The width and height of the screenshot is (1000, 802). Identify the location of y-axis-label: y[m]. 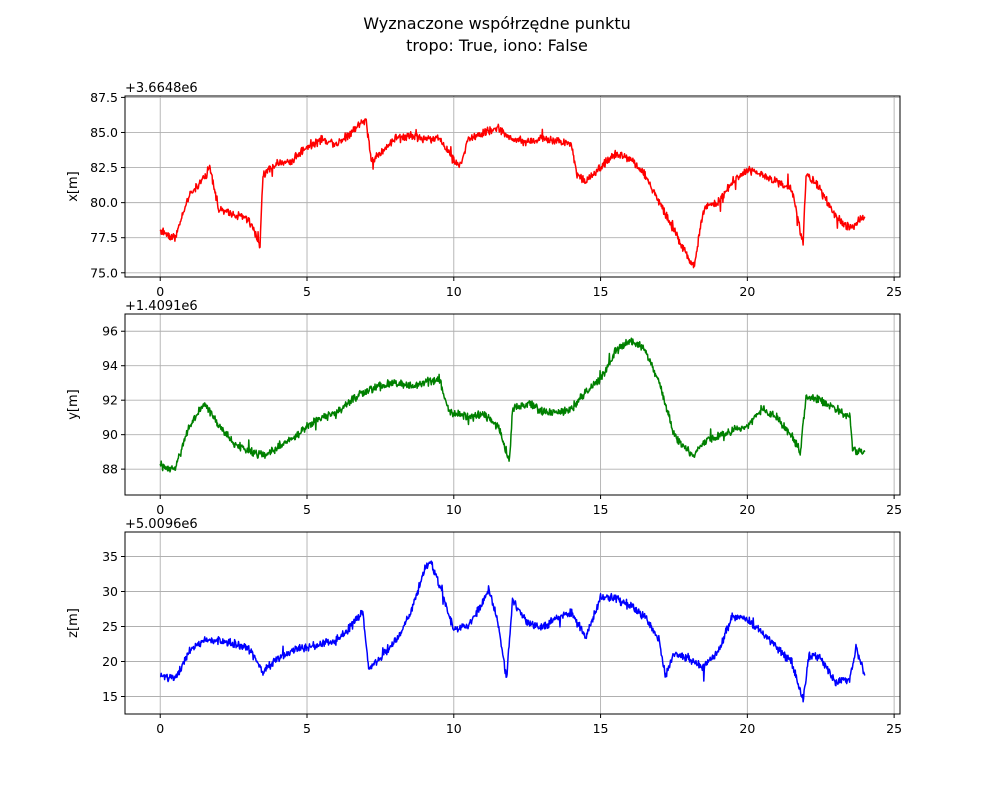
(73, 404).